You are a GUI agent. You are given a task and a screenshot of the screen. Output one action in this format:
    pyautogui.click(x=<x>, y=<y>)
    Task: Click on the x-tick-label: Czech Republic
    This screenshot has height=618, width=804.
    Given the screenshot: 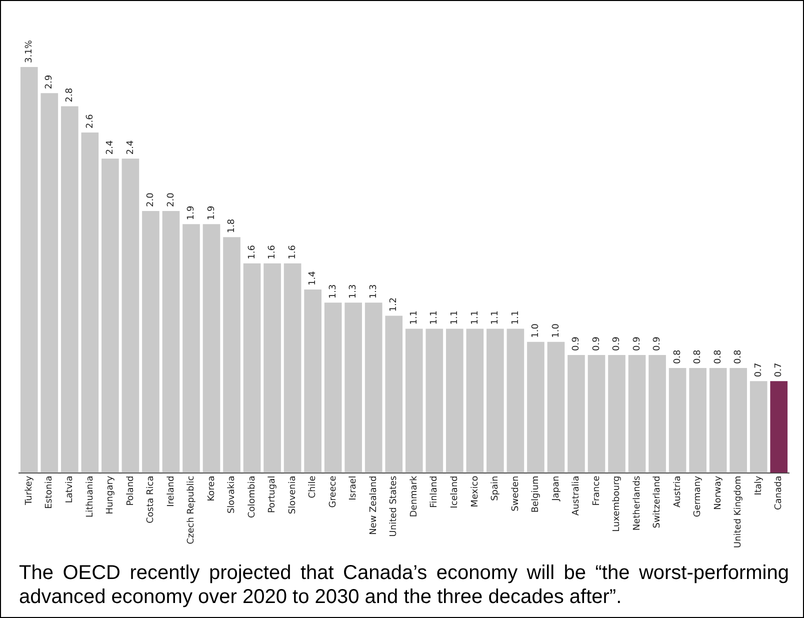 What is the action you would take?
    pyautogui.click(x=191, y=510)
    